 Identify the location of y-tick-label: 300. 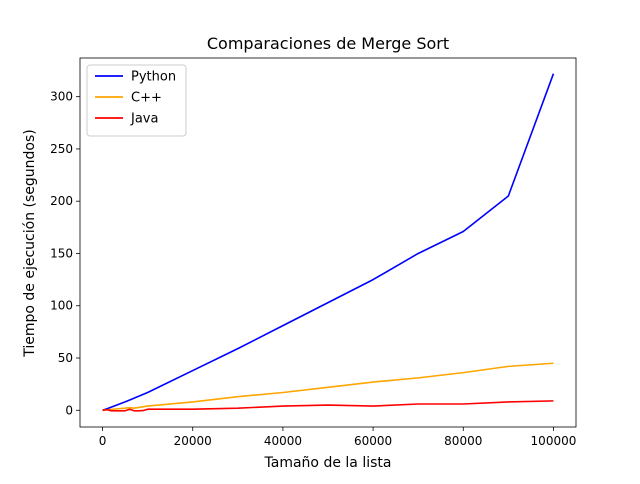
(61, 97).